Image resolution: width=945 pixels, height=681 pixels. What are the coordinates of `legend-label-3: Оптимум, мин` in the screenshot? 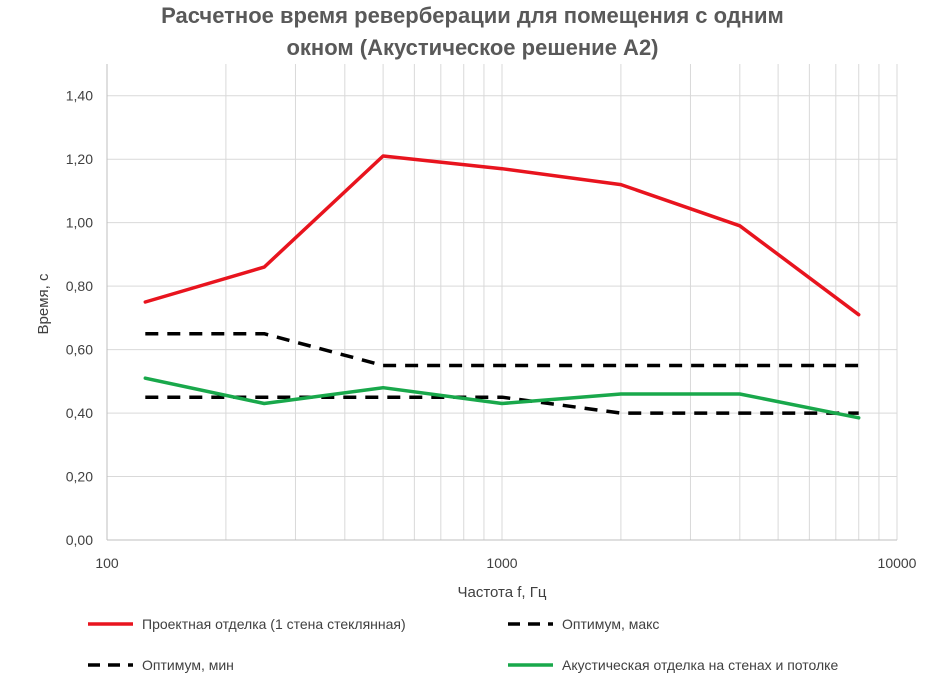 It's located at (188, 665).